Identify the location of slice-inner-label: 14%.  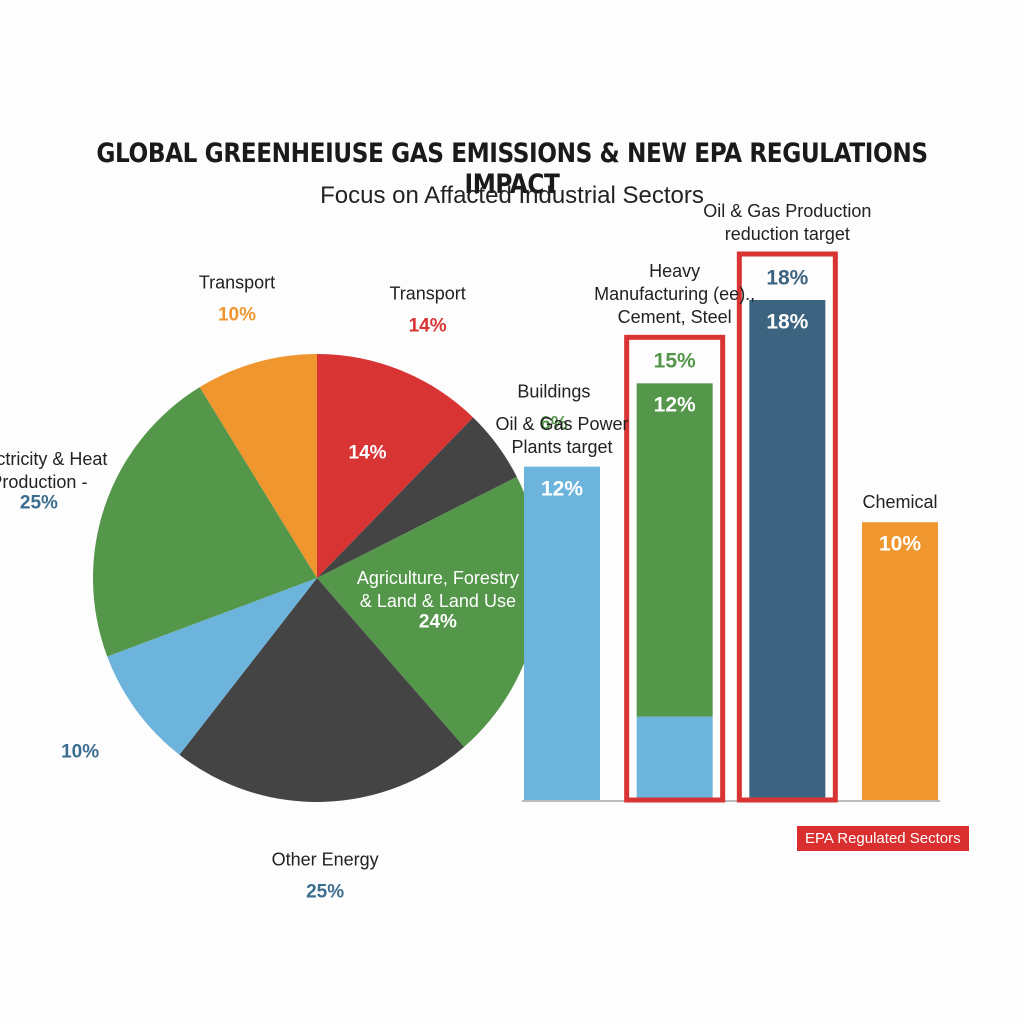
(367, 453).